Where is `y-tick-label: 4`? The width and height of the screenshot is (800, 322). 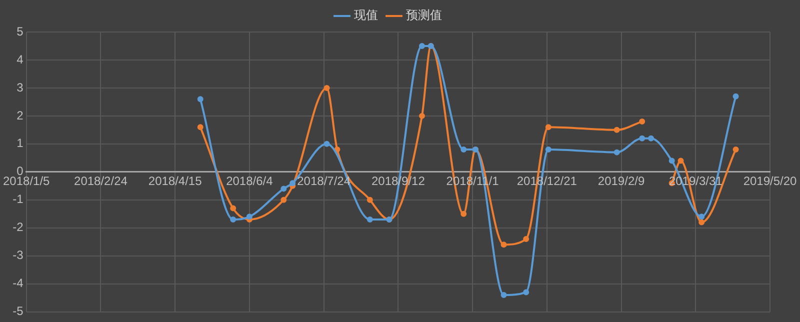
y-tick-label: 4 is located at coordinates (20, 59).